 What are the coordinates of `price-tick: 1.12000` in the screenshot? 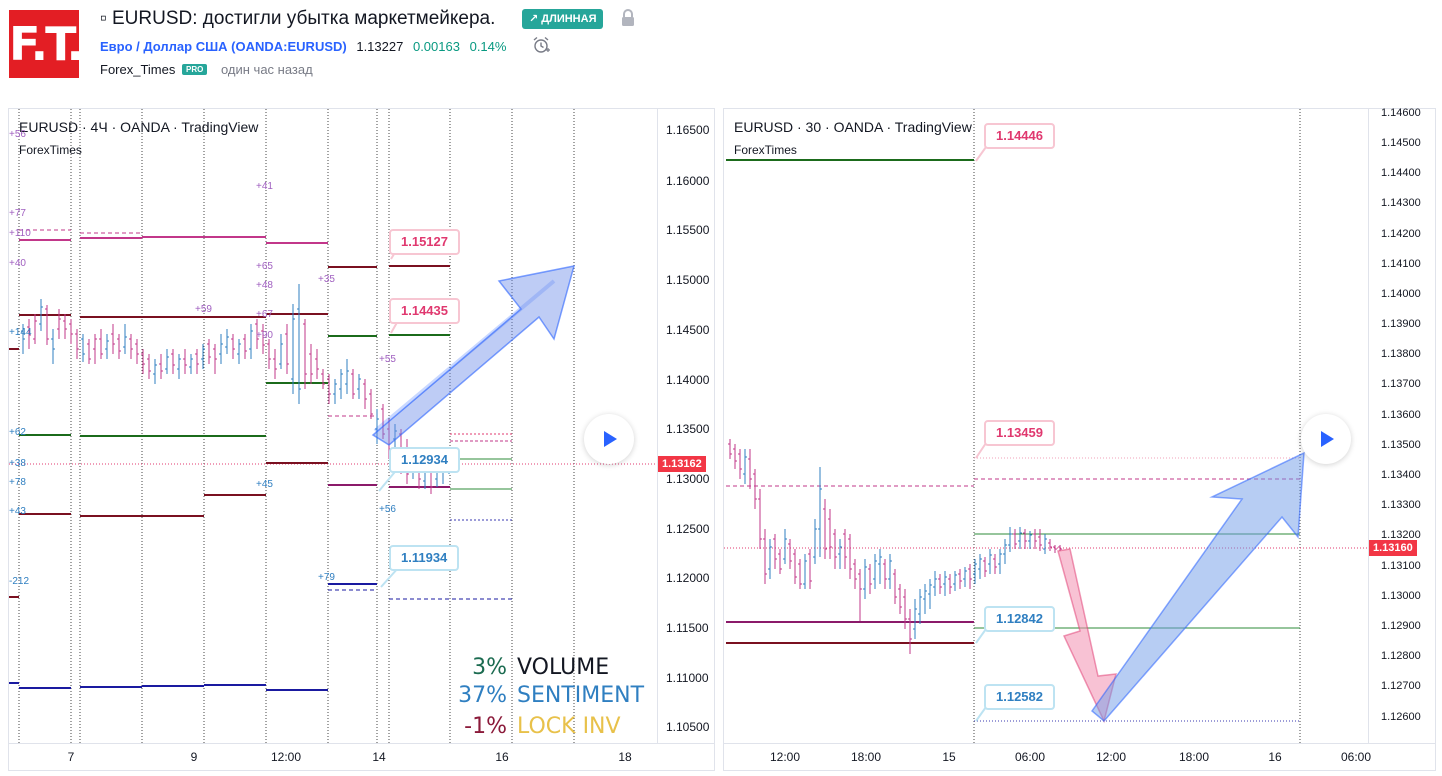 It's located at (688, 578).